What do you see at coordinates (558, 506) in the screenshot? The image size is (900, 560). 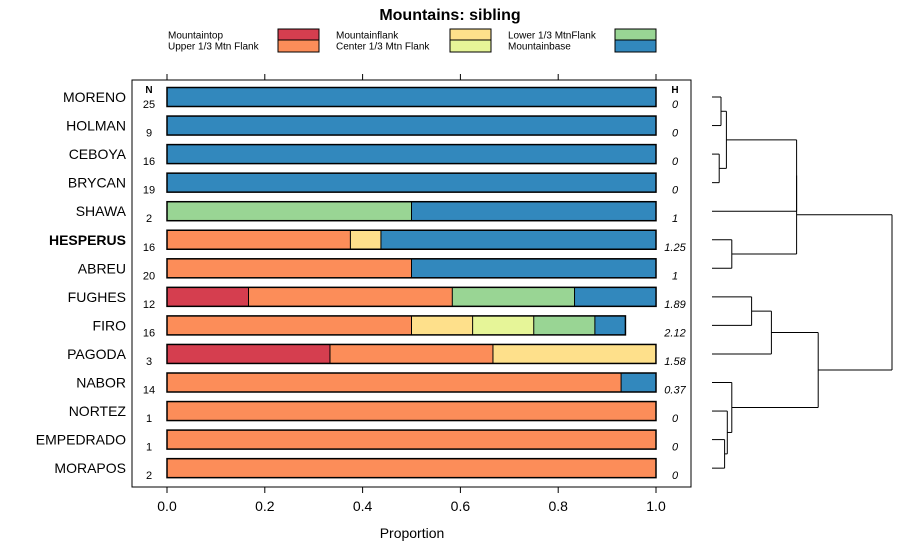 I see `x-tick-label: 0.8` at bounding box center [558, 506].